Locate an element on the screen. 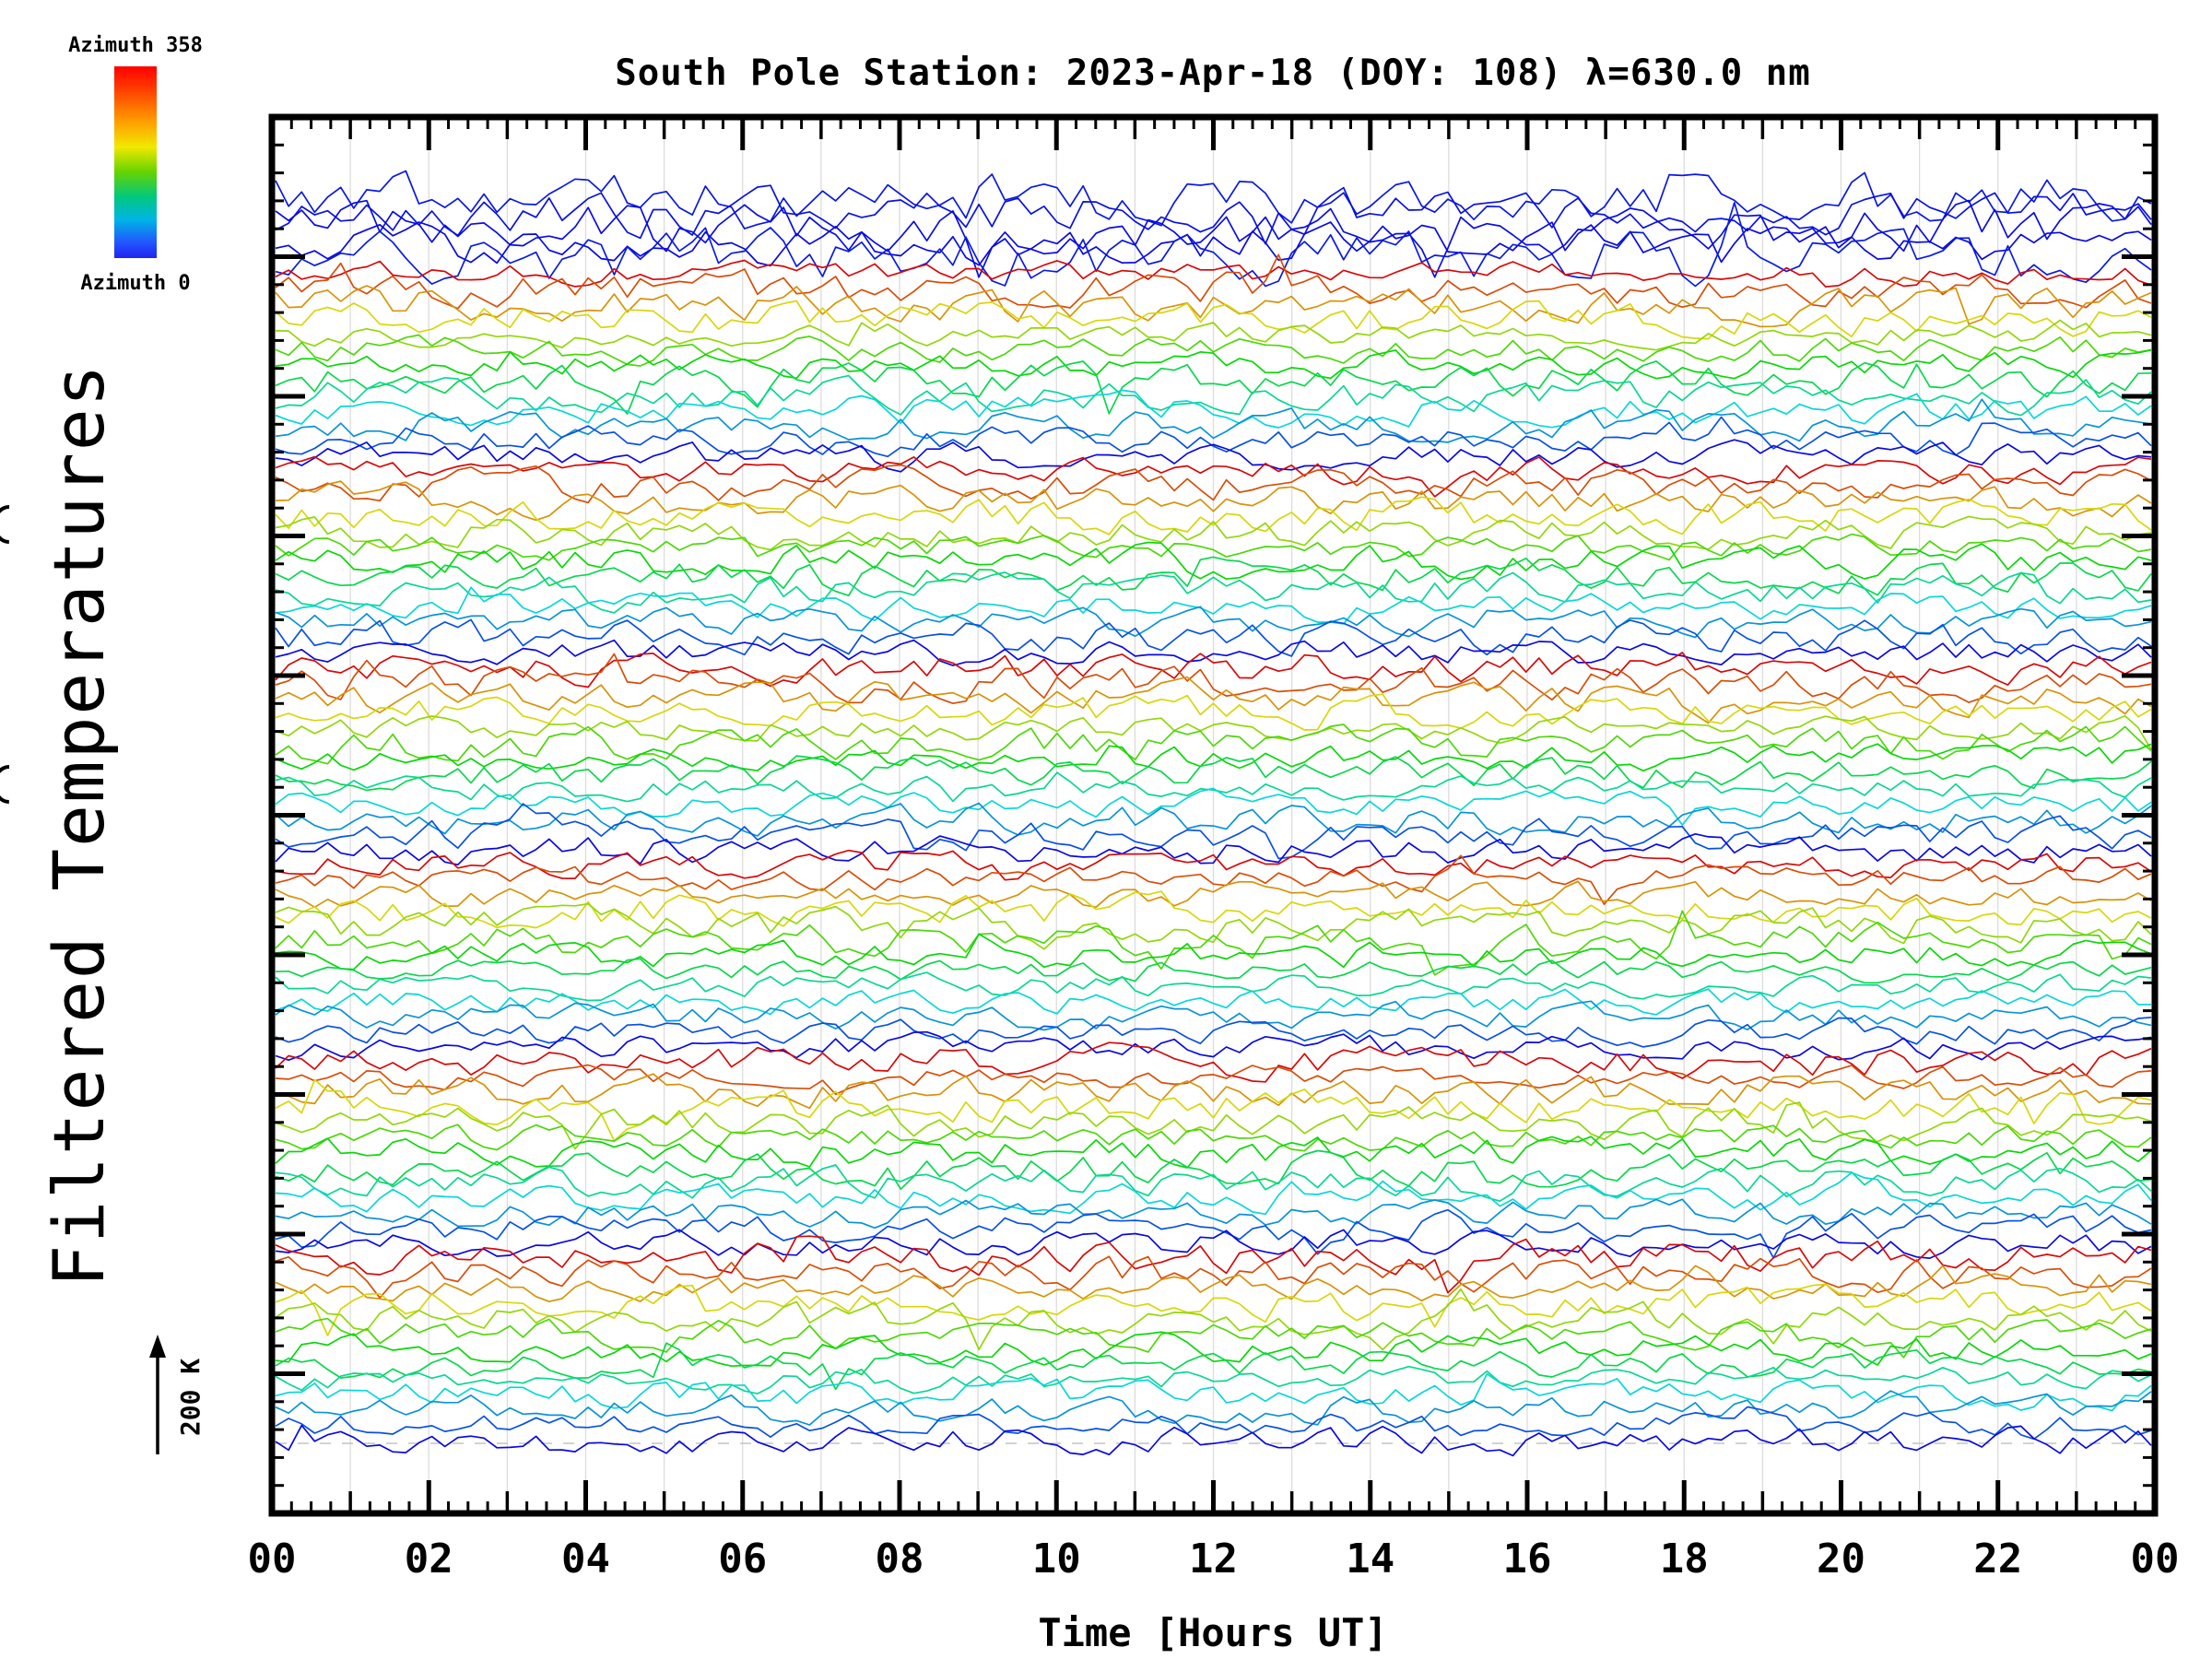  x-tick-label: 12 is located at coordinates (1213, 1559).